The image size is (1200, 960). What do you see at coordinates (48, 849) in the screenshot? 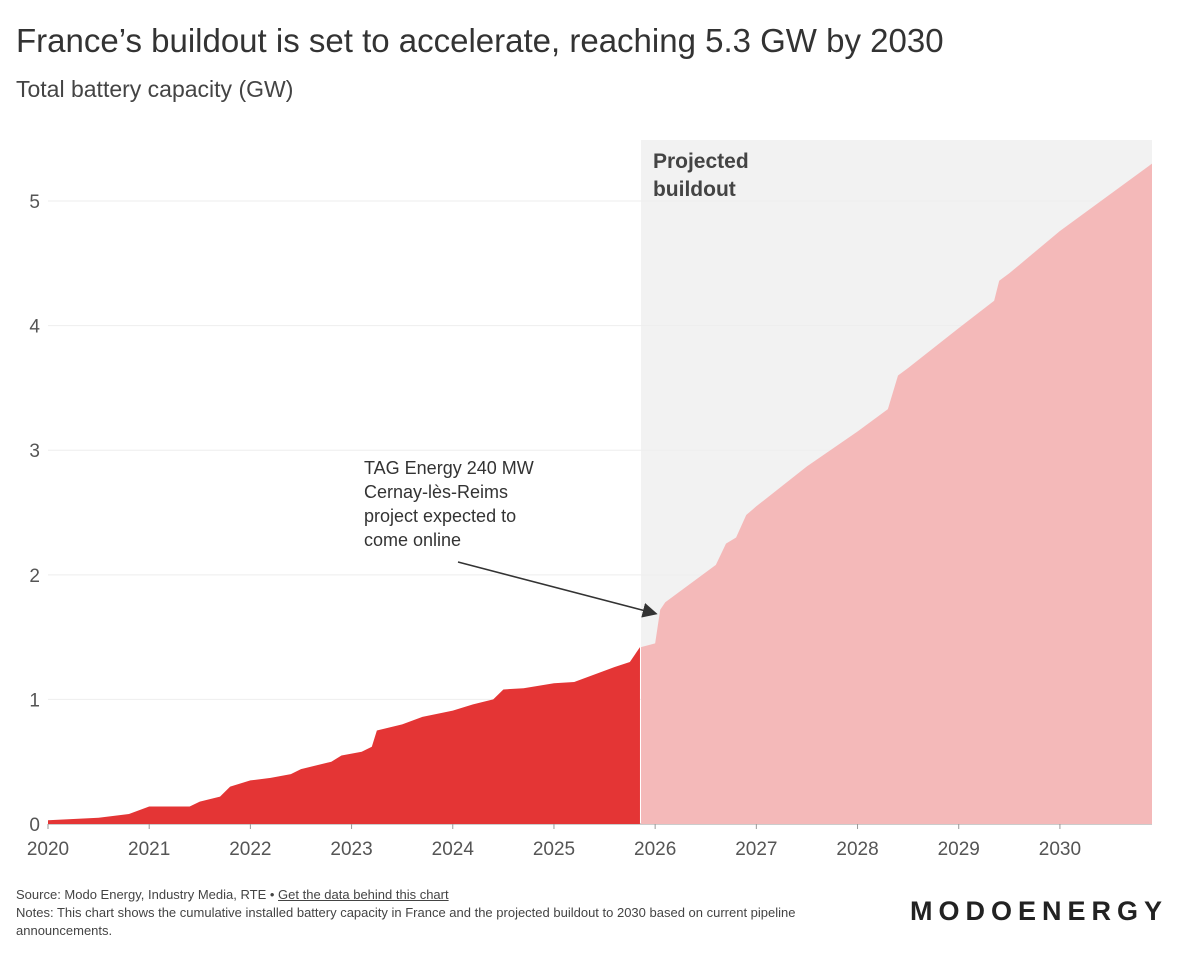
I see `x-tick-label: 2020` at bounding box center [48, 849].